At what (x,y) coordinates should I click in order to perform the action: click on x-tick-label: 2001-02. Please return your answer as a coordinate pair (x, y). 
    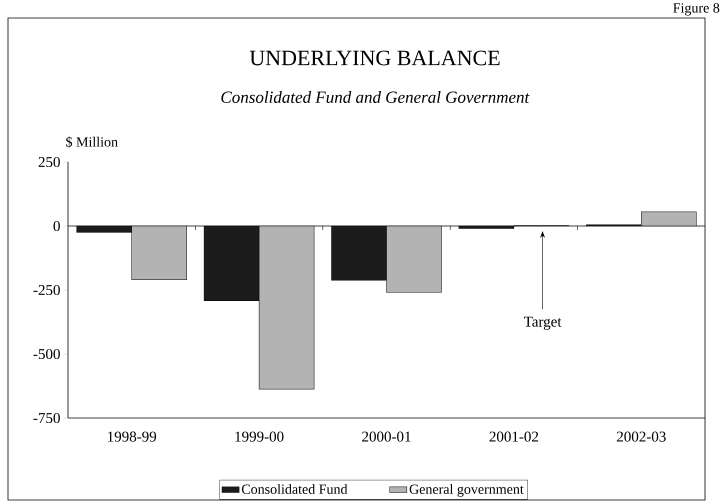
    Looking at the image, I should click on (514, 437).